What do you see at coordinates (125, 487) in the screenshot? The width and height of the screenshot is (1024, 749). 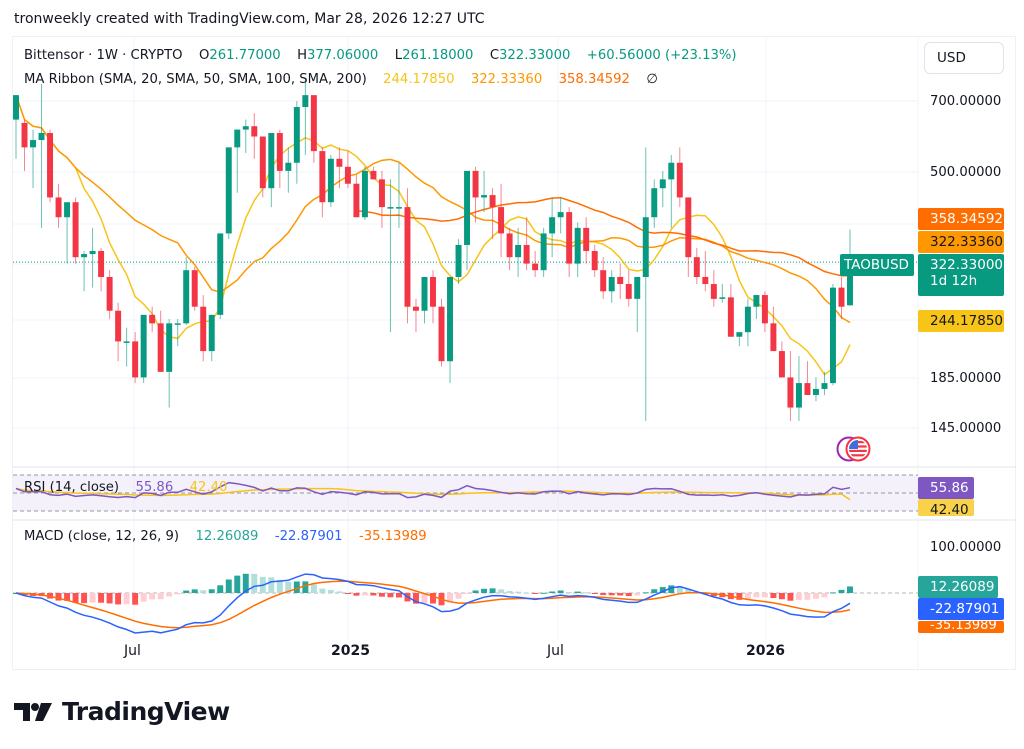 I see `rsi-legend: RSI (14, close) 55.86 42.40` at bounding box center [125, 487].